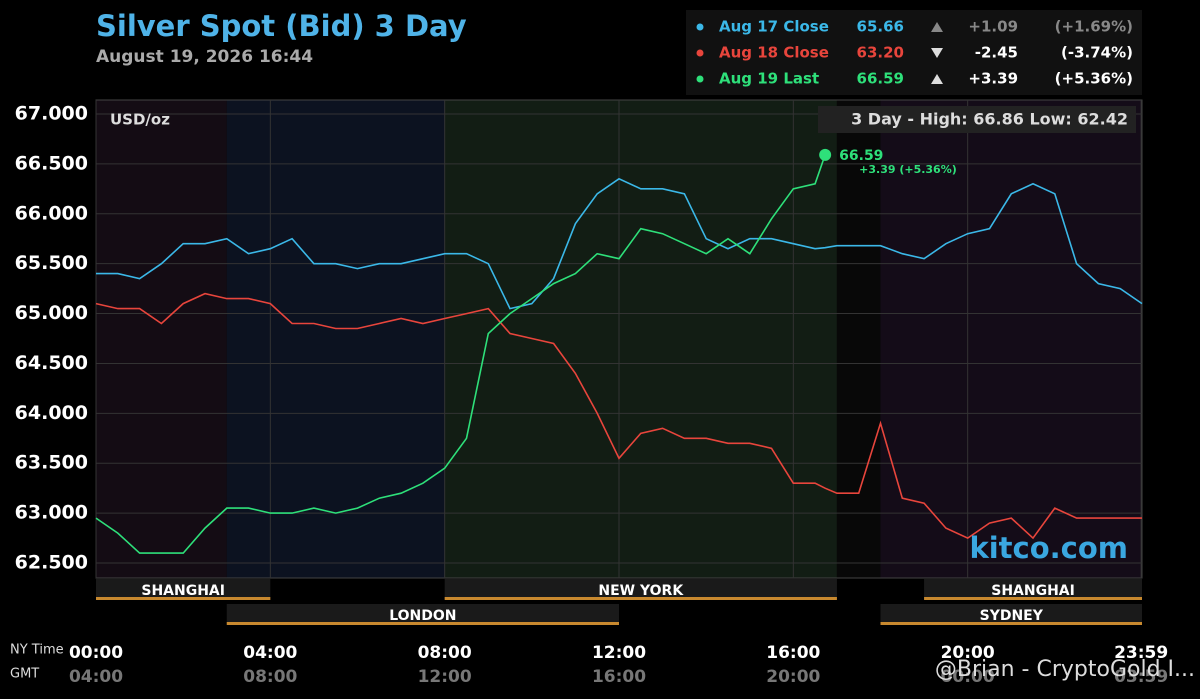  I want to click on last-point, so click(825, 154).